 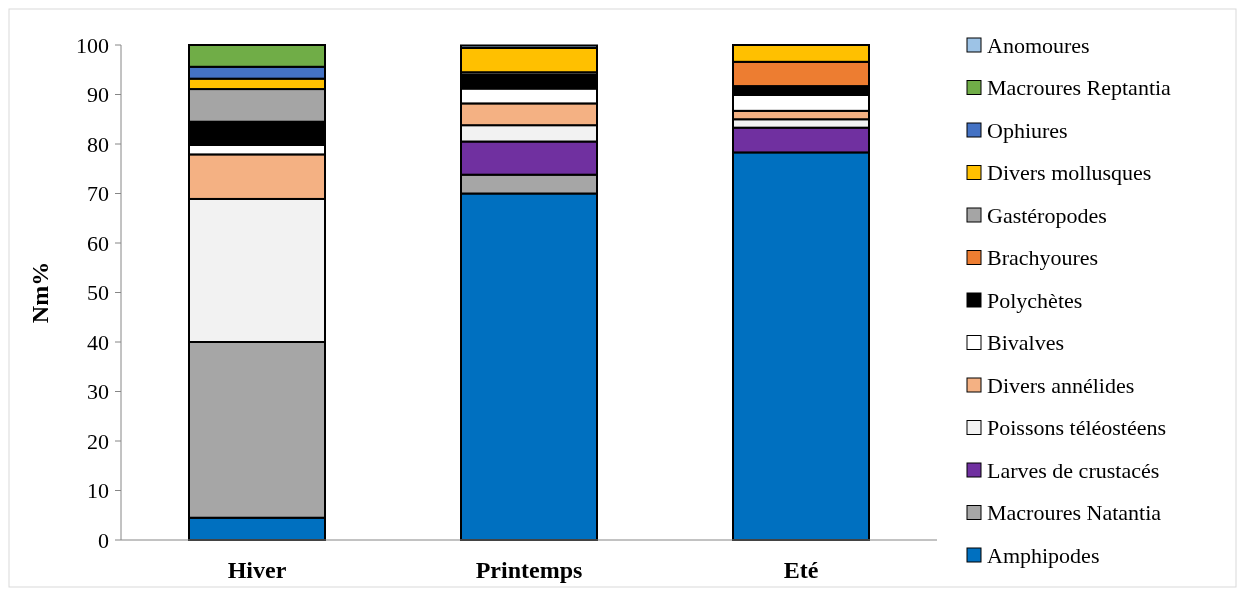 What do you see at coordinates (103, 540) in the screenshot?
I see `y-tick-label: 0` at bounding box center [103, 540].